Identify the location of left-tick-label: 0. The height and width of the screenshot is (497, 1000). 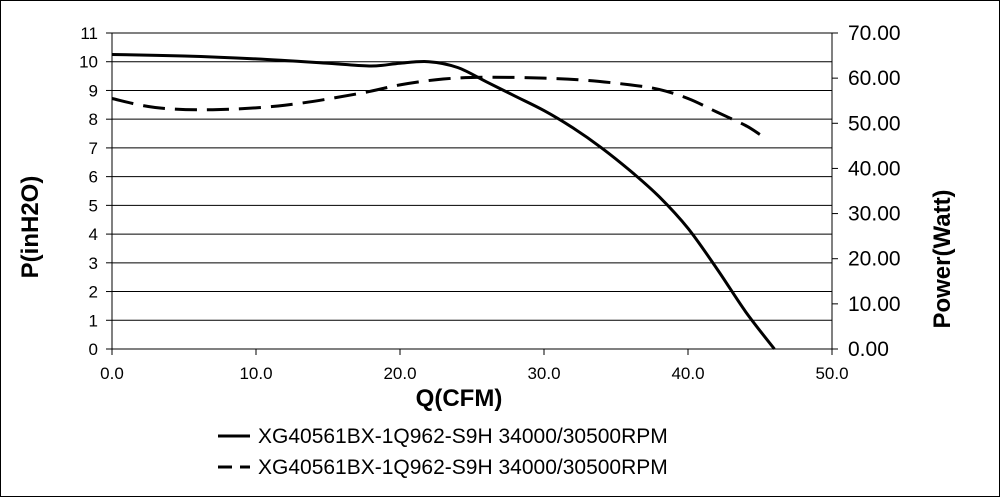
(93, 349).